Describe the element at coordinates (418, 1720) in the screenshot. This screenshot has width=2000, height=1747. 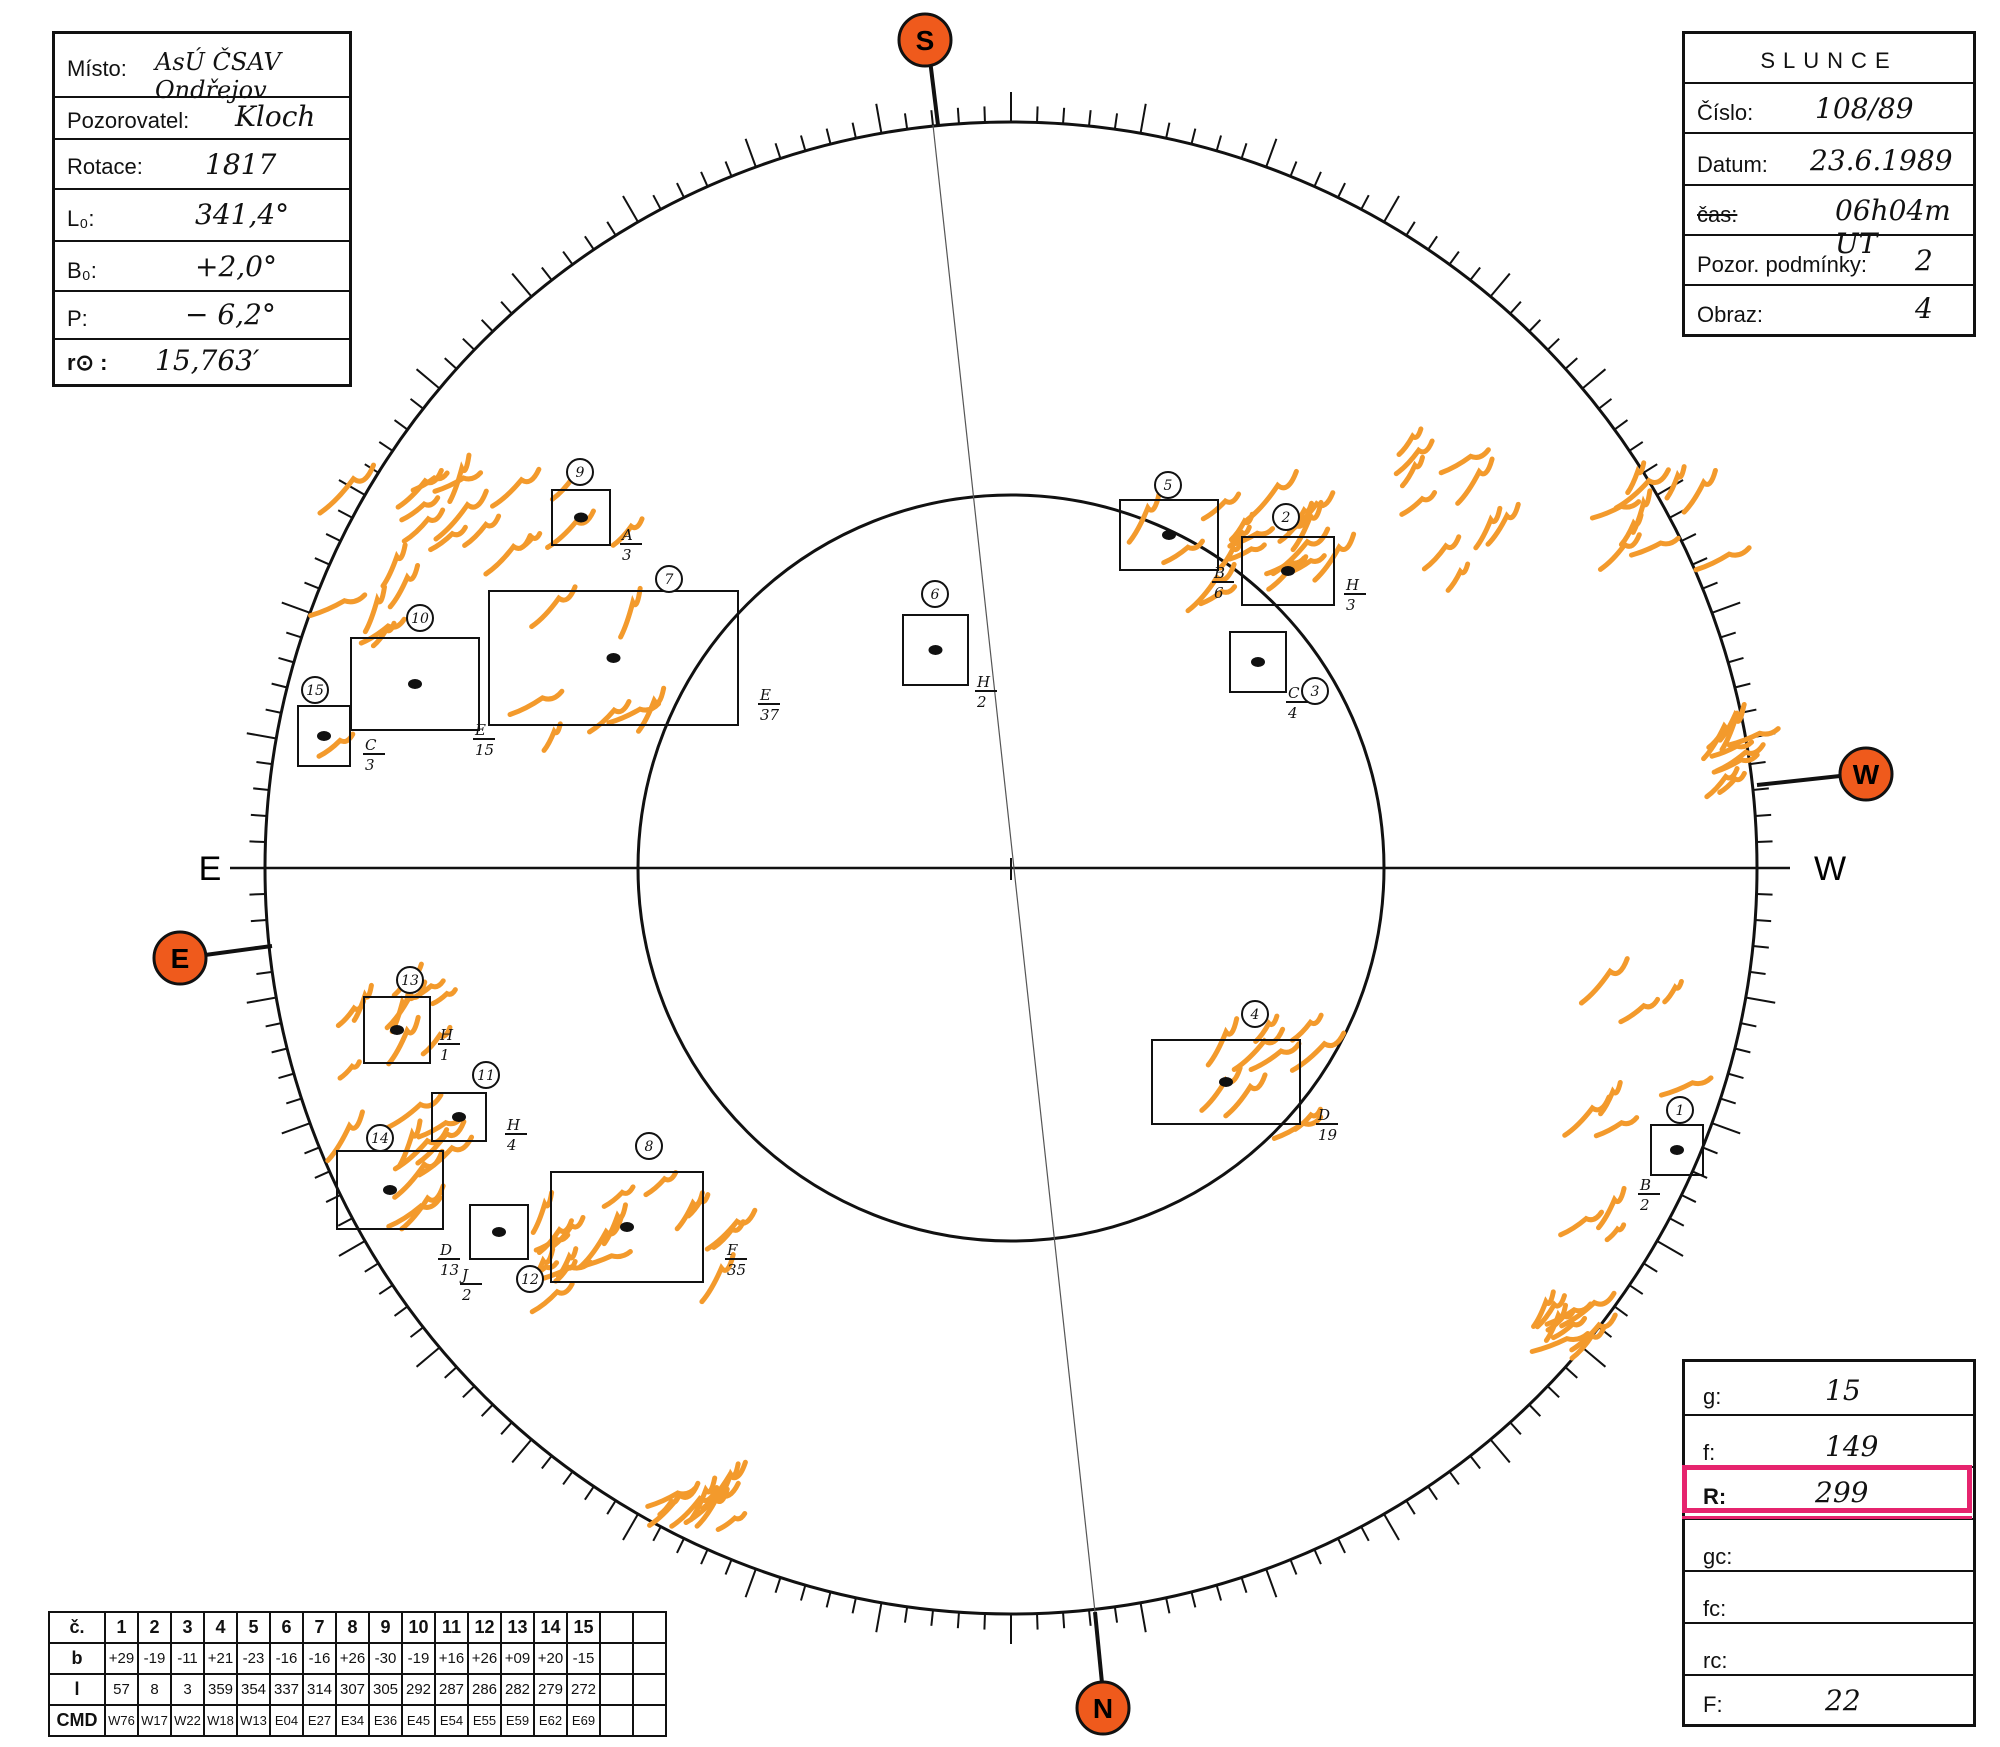
I see `cmd-cell: E45` at that location.